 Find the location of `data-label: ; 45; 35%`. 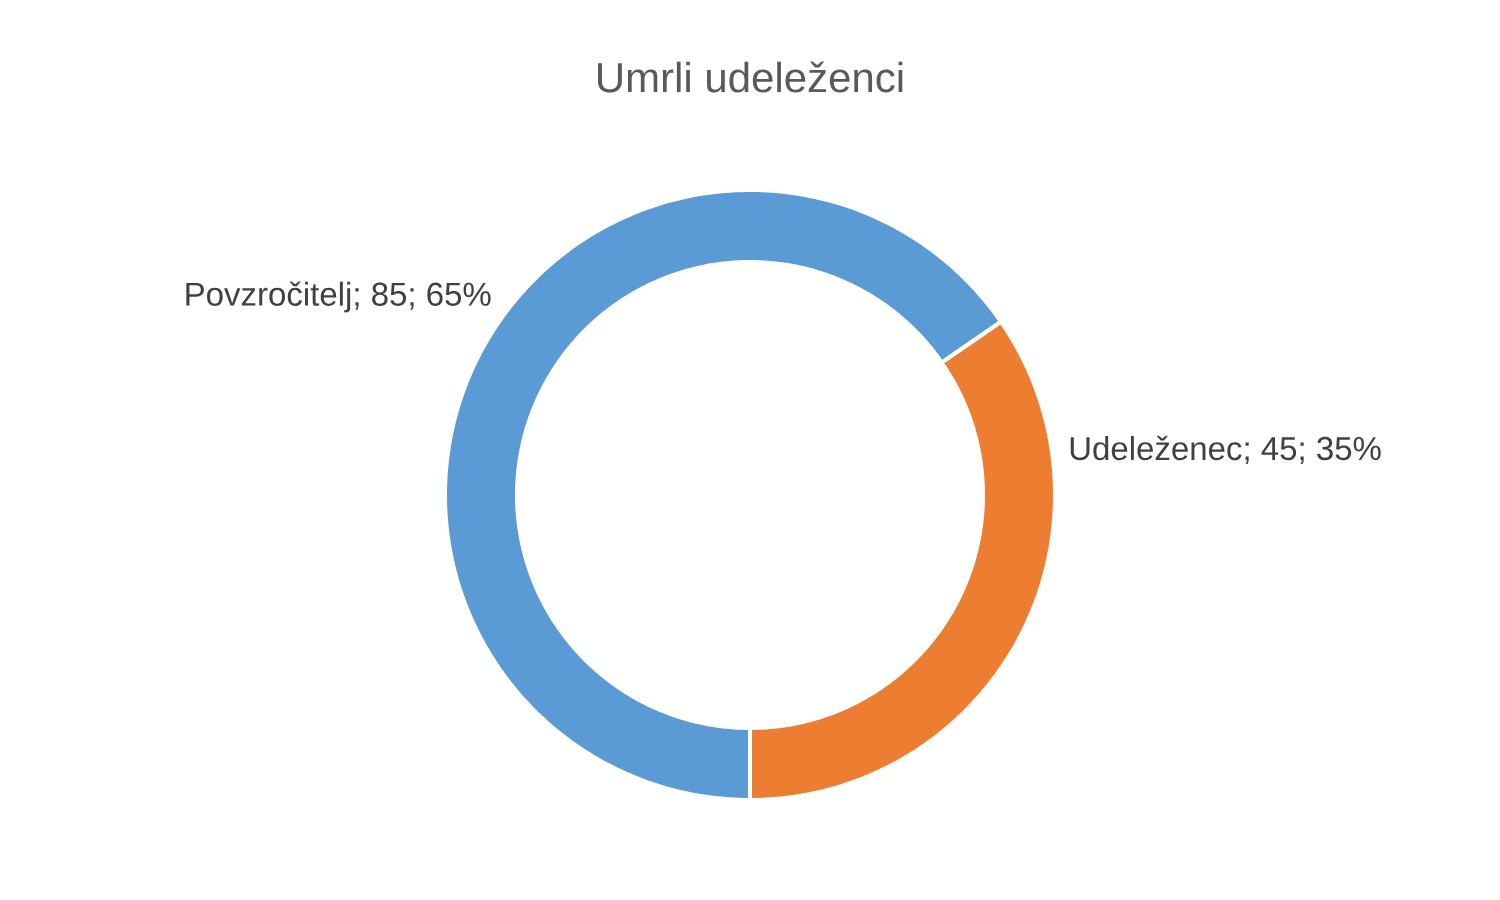

data-label: ; 45; 35% is located at coordinates (1313, 450).